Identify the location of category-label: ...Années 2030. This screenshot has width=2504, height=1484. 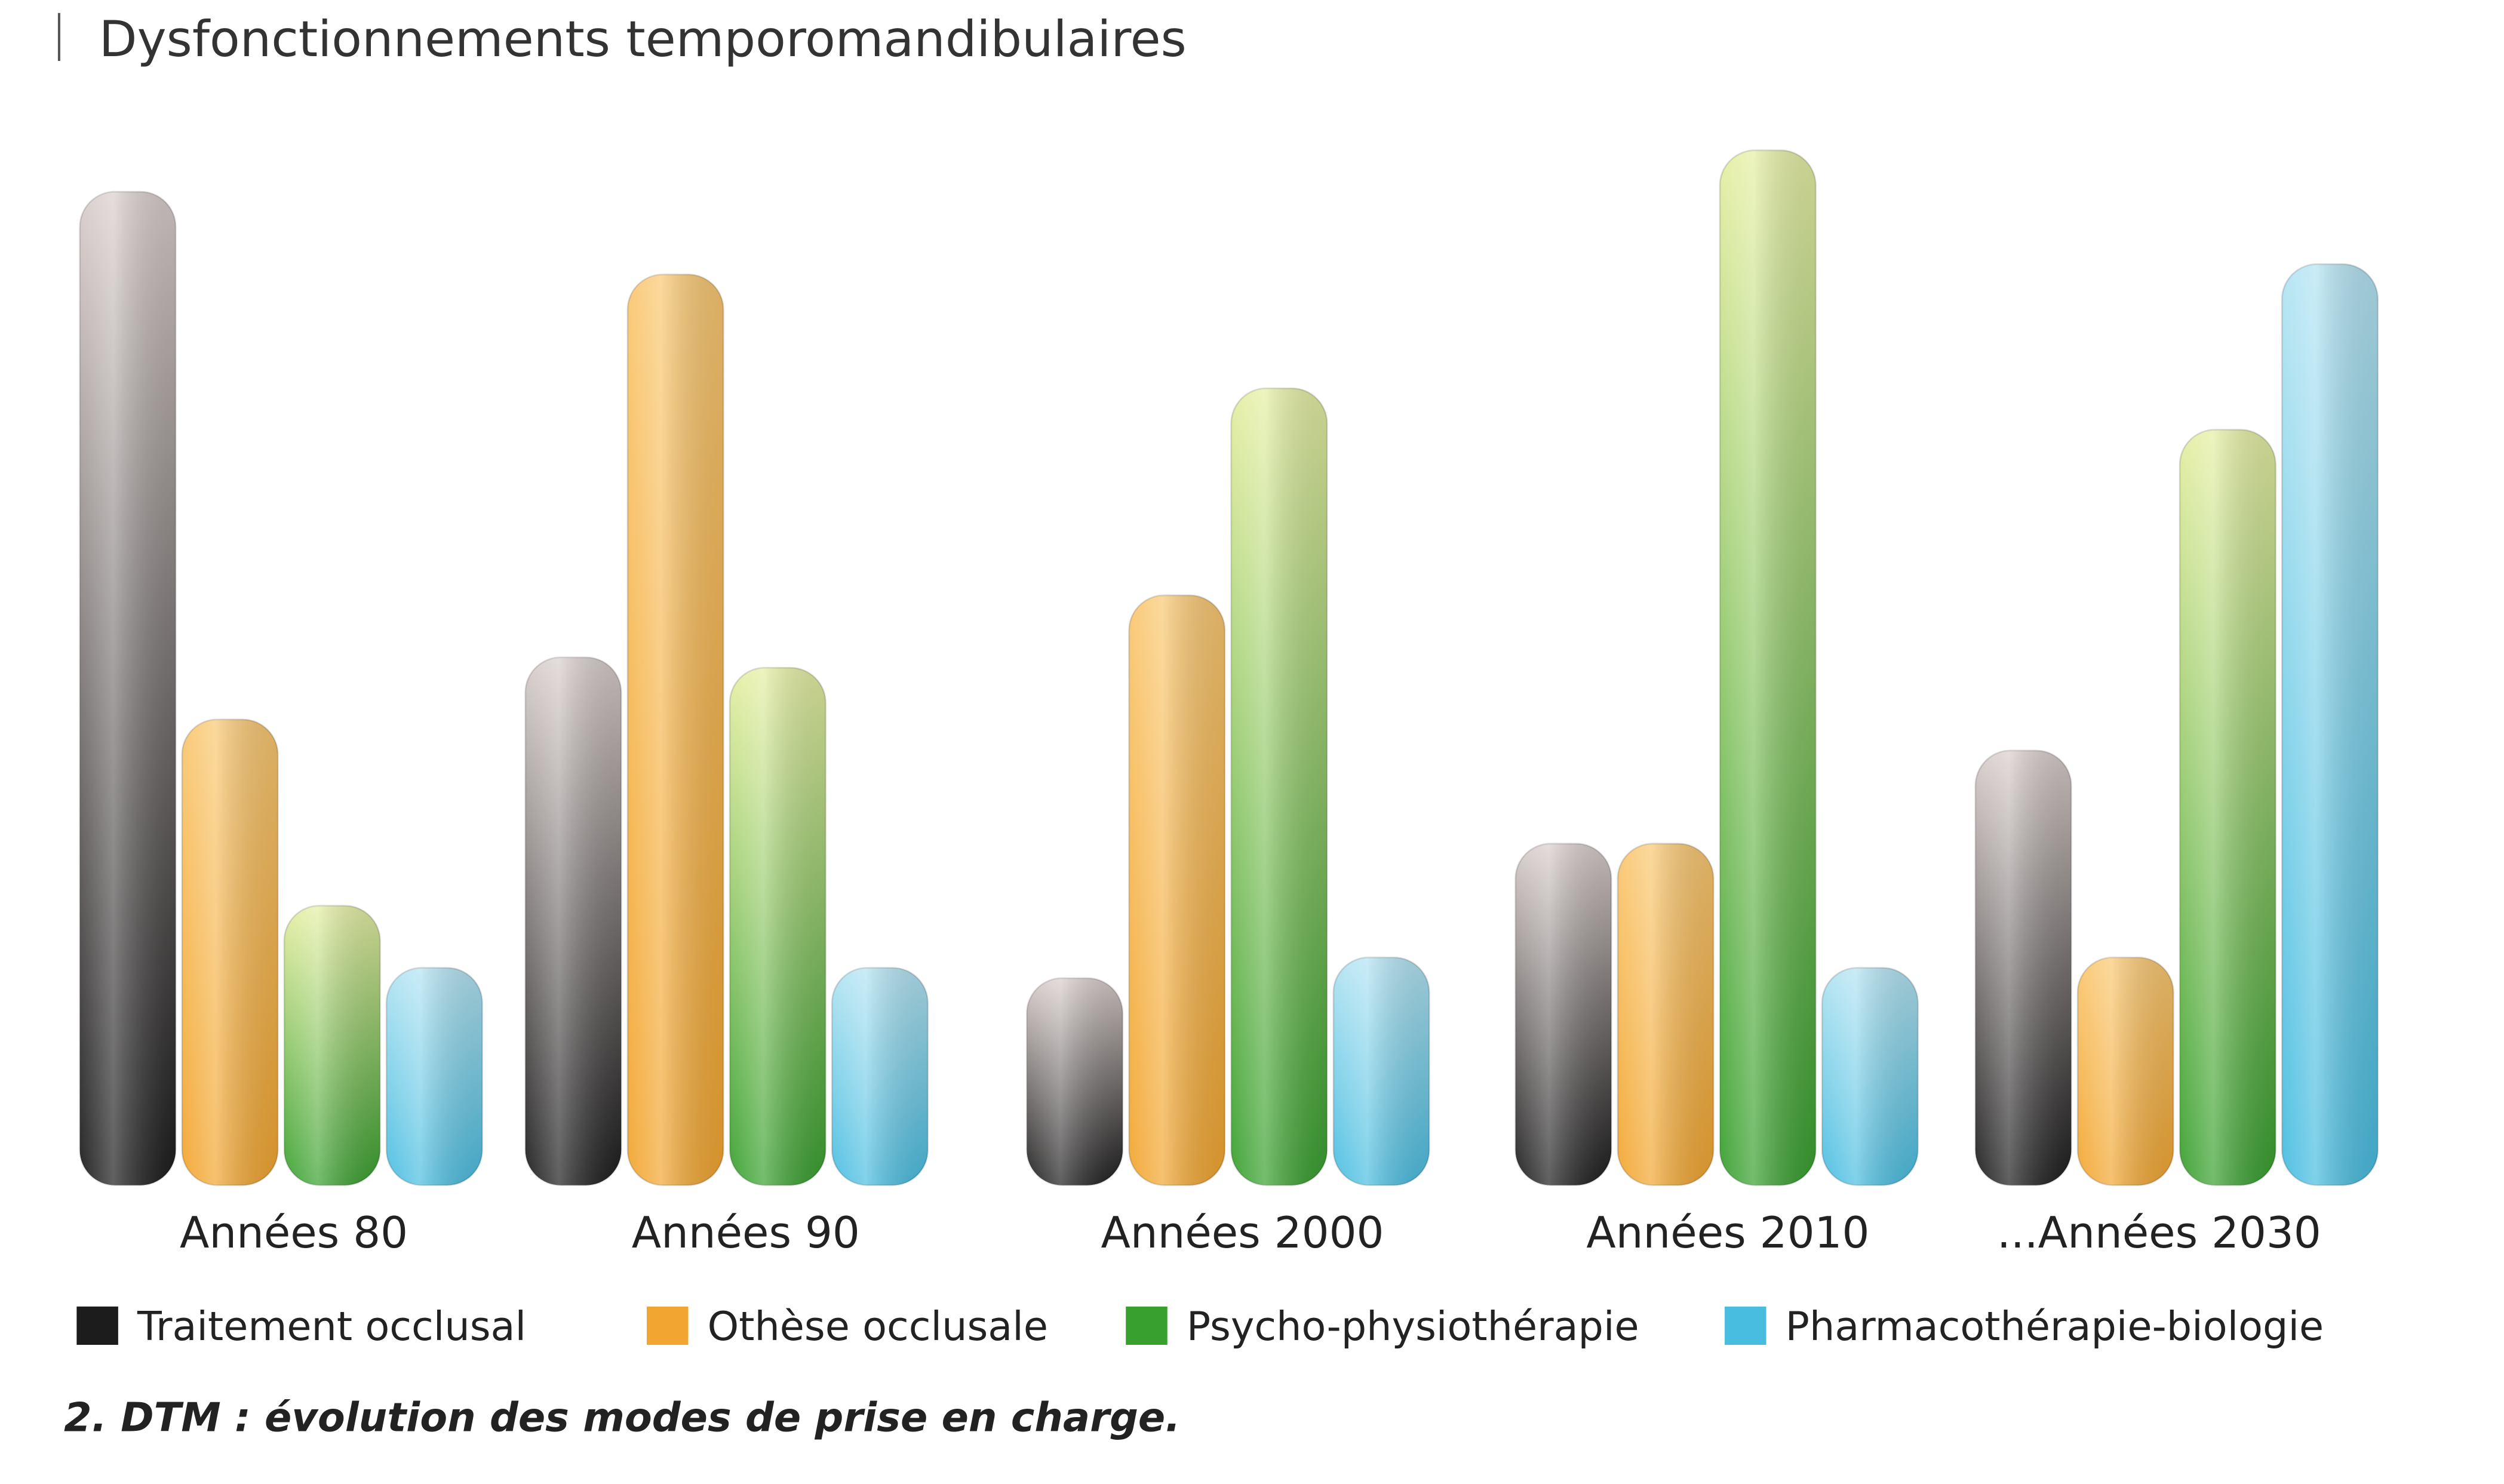
(2159, 1233).